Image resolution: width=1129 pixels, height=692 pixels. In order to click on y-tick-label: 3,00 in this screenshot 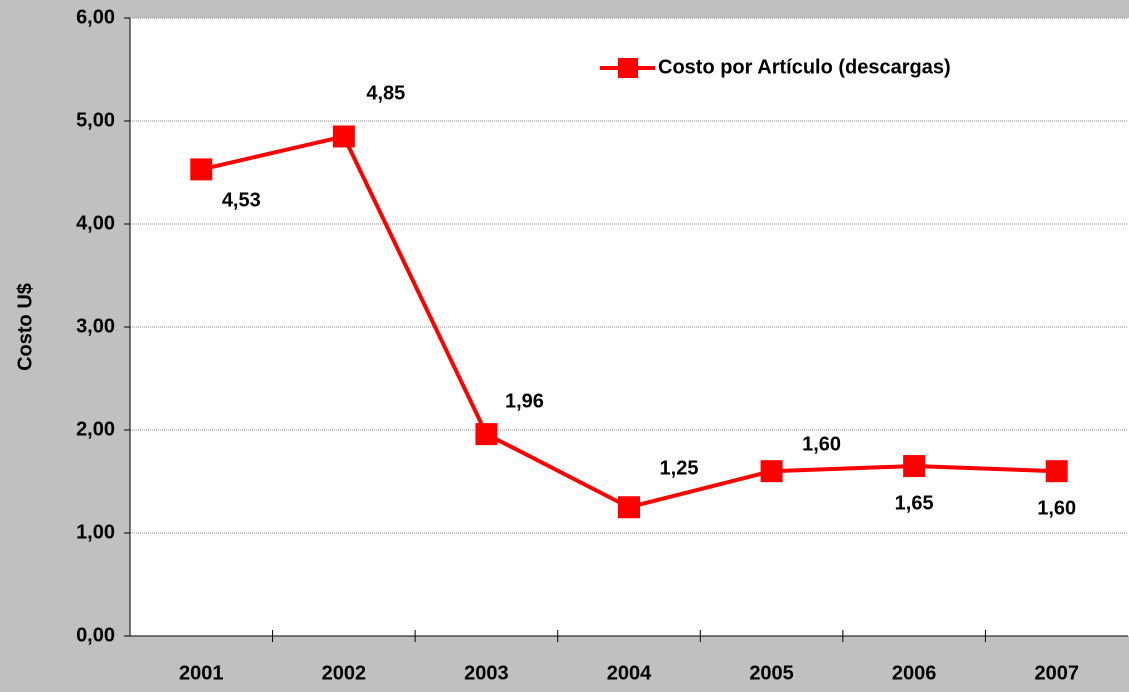, I will do `click(95, 326)`.